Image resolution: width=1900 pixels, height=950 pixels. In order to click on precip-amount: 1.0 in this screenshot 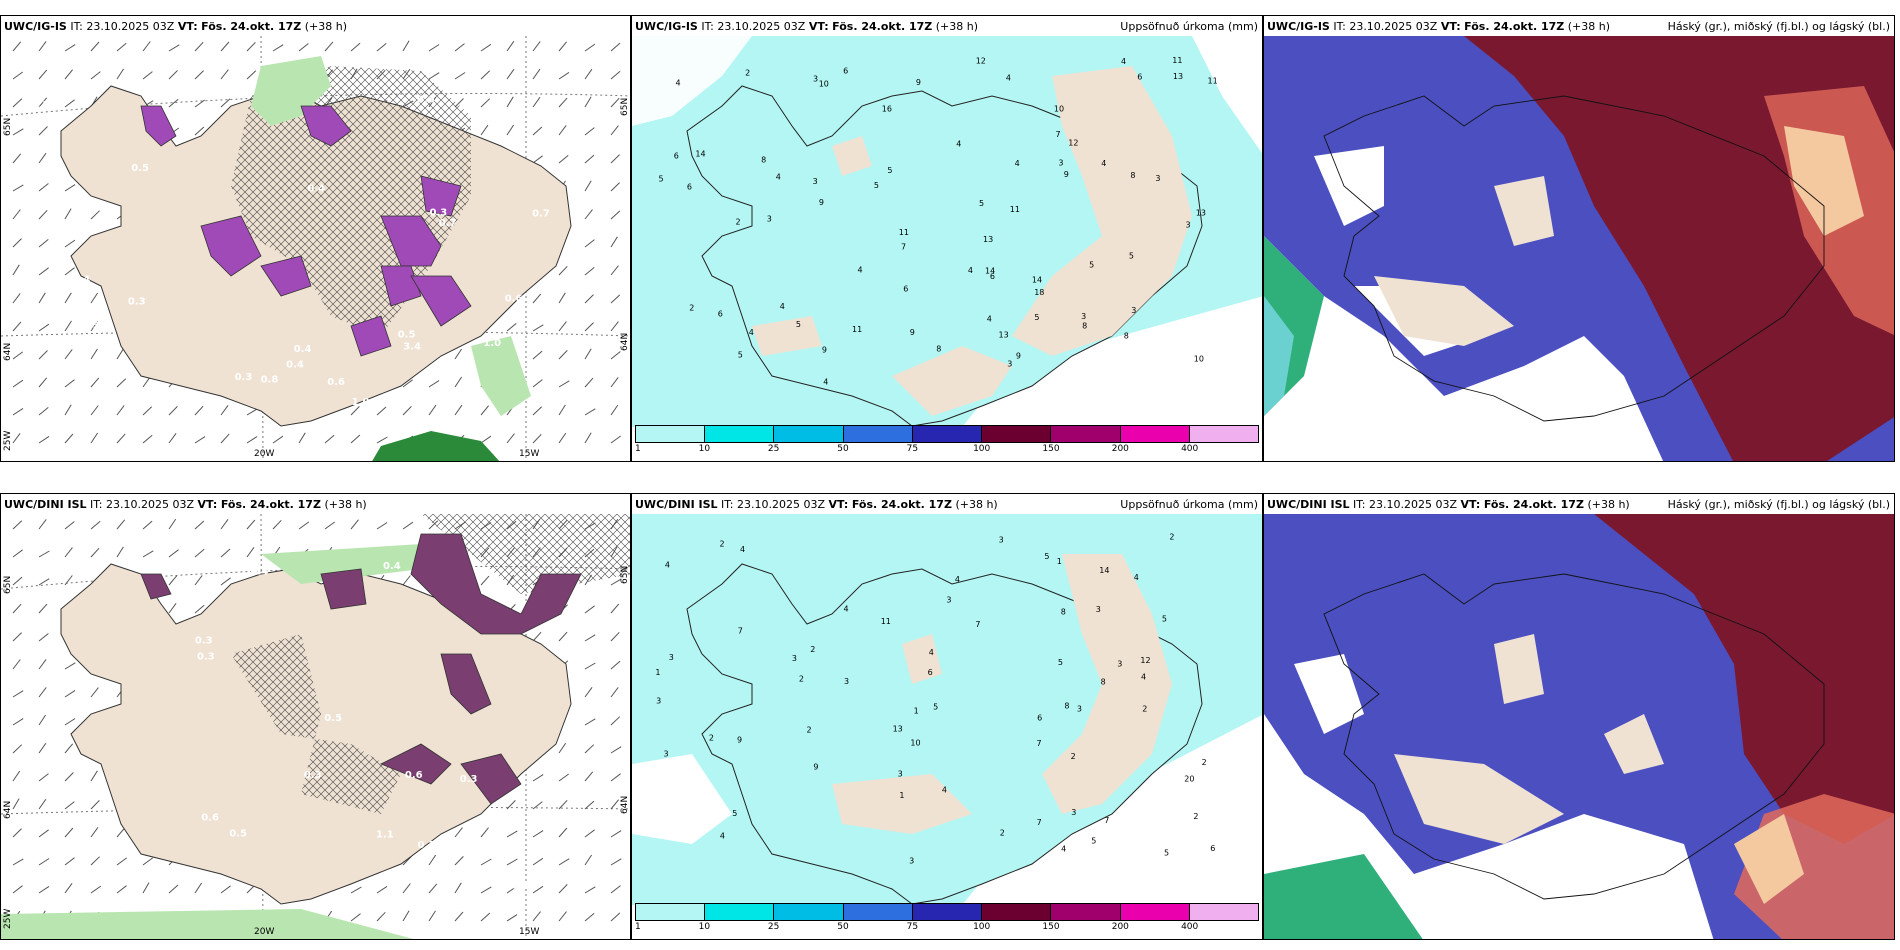, I will do `click(361, 402)`.